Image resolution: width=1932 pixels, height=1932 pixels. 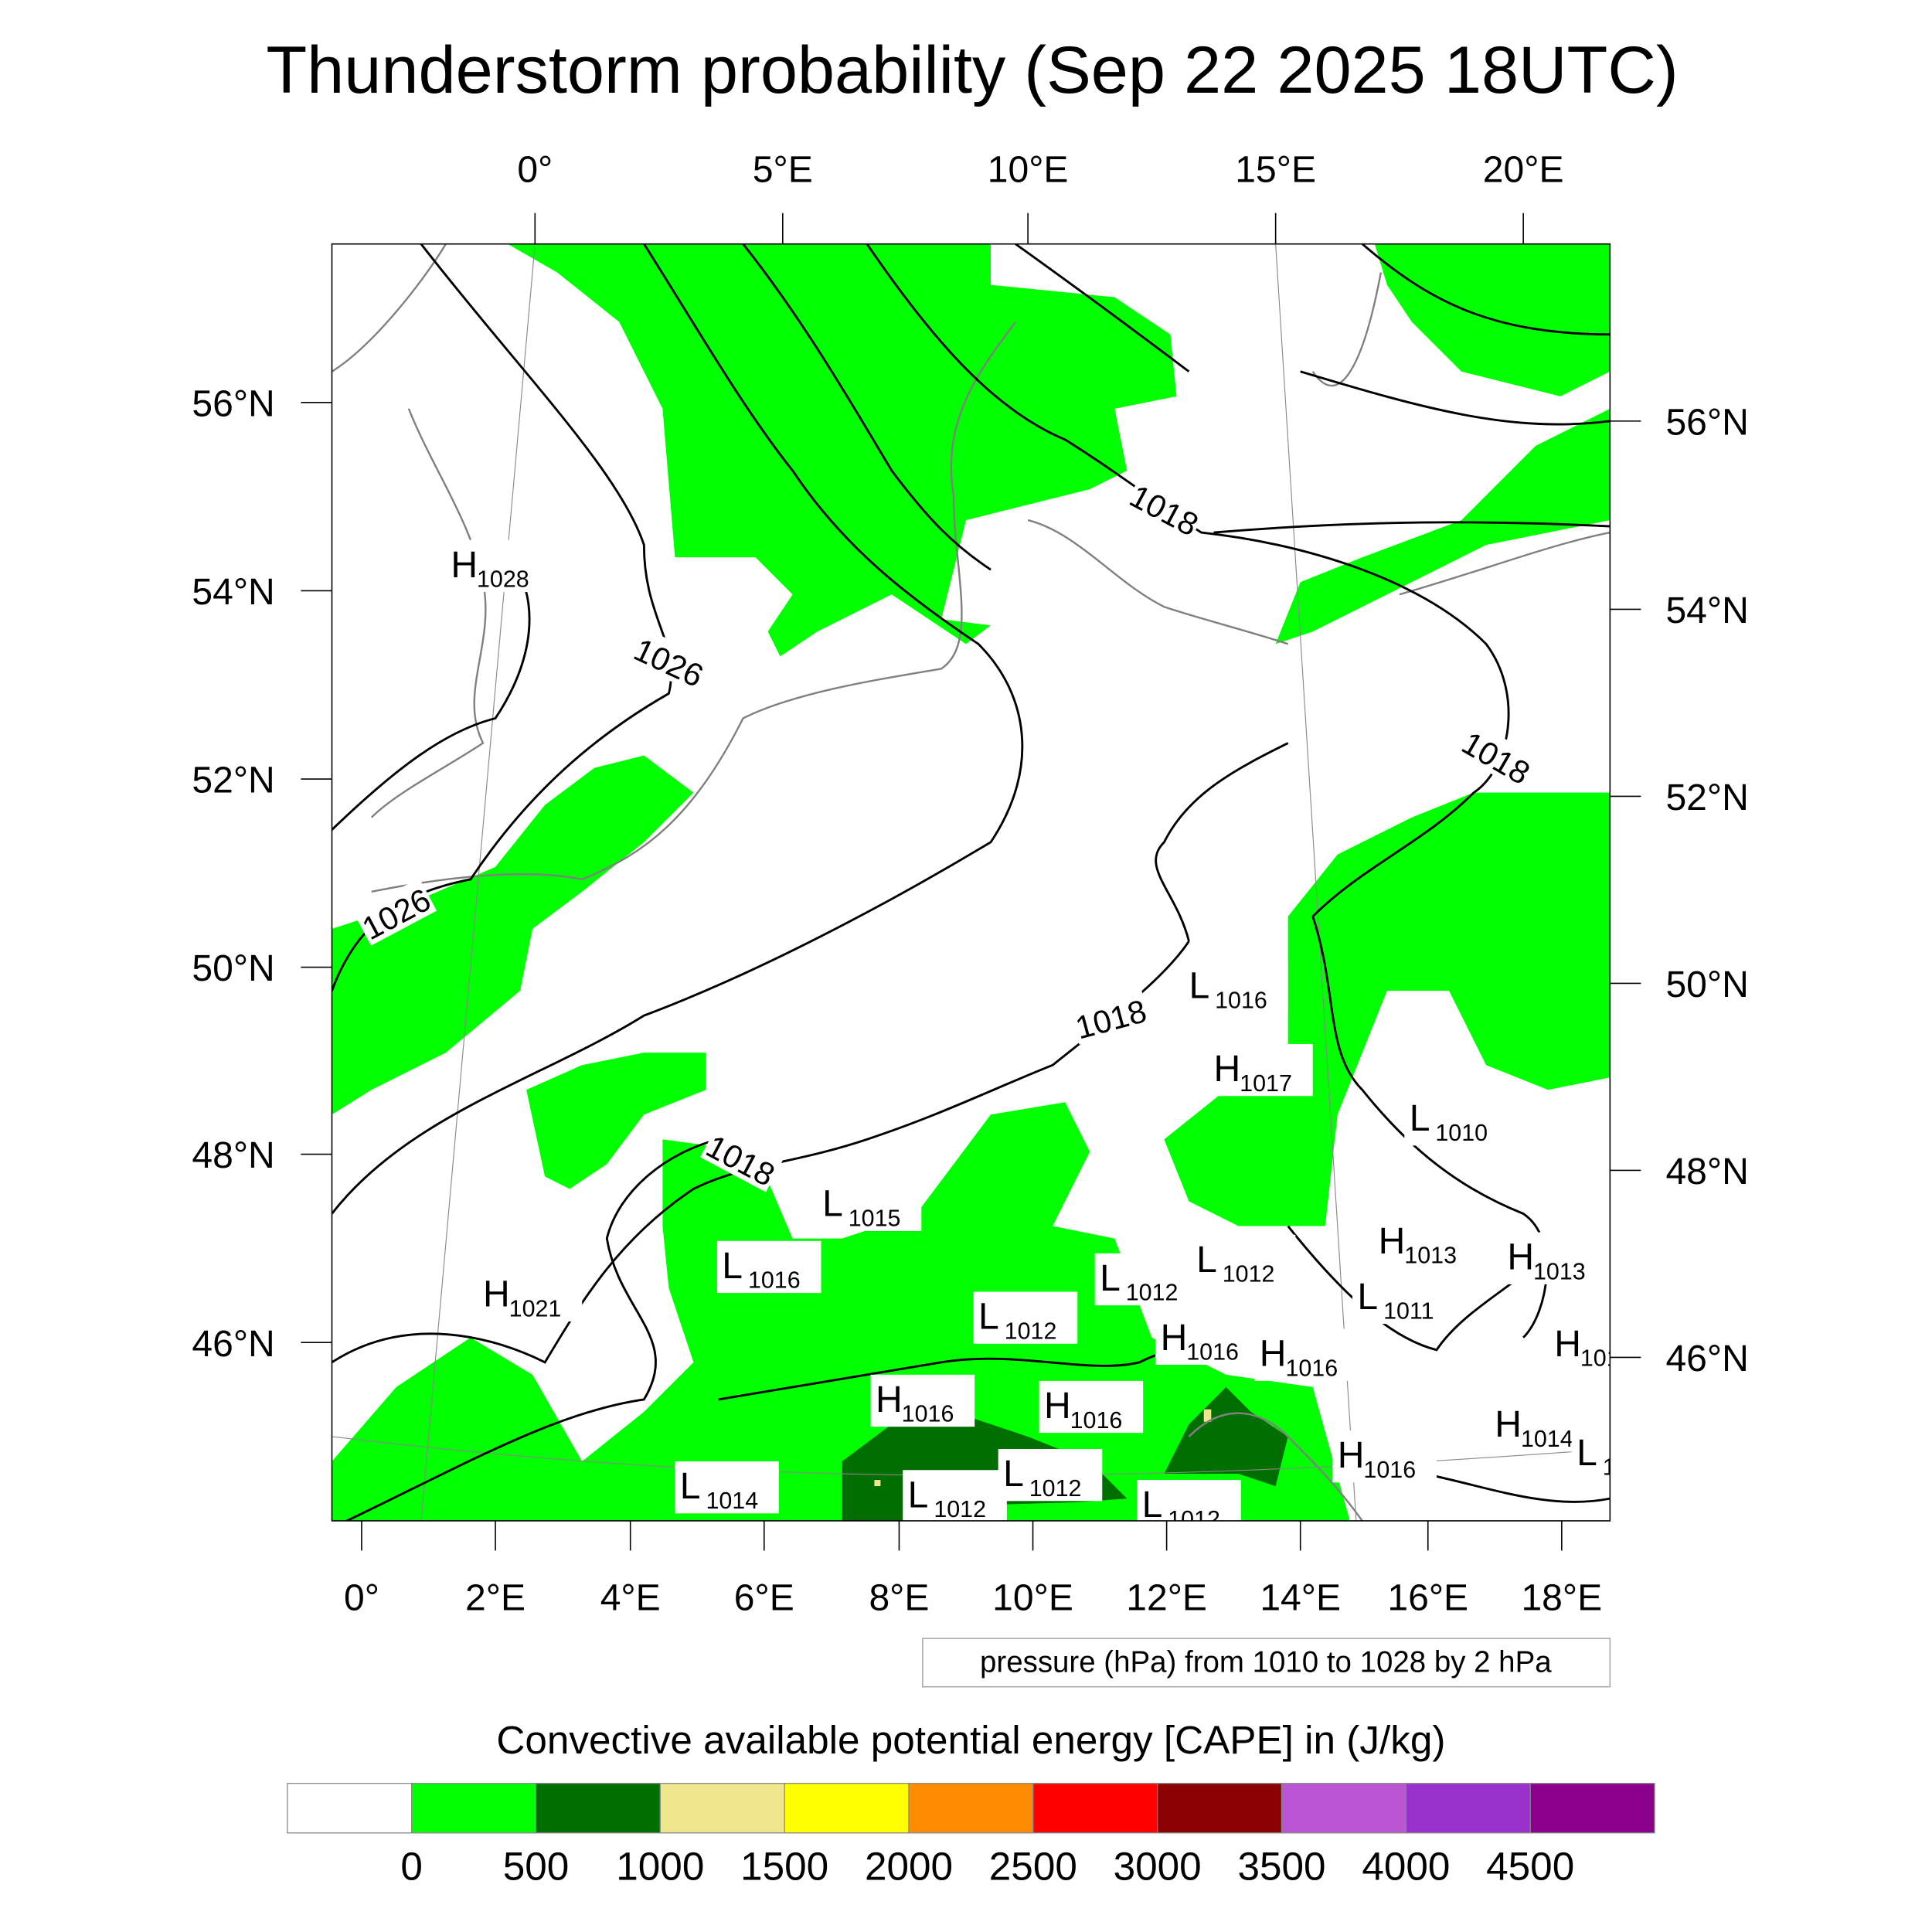 What do you see at coordinates (1226, 1437) in the screenshot?
I see `cape-area-adriatic` at bounding box center [1226, 1437].